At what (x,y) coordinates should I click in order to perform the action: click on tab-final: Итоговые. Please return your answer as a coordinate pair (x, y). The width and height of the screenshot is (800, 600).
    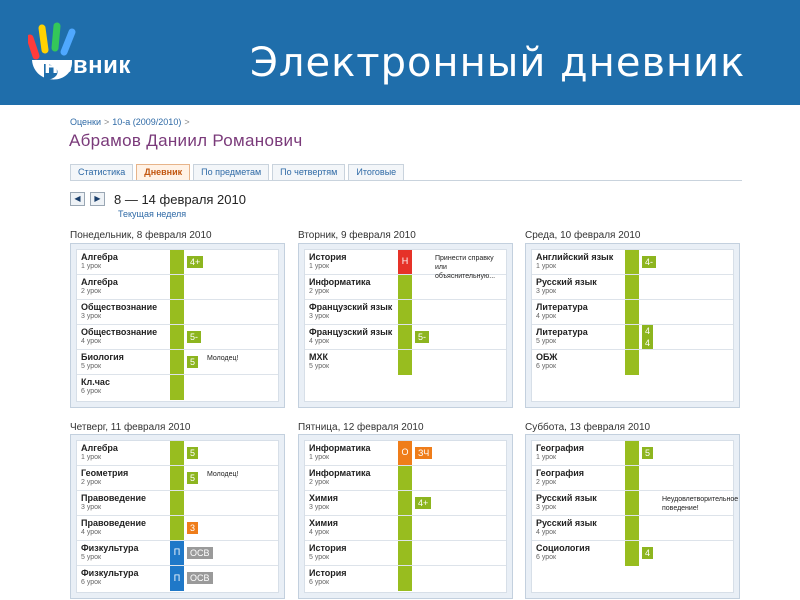
    Looking at the image, I should click on (376, 172).